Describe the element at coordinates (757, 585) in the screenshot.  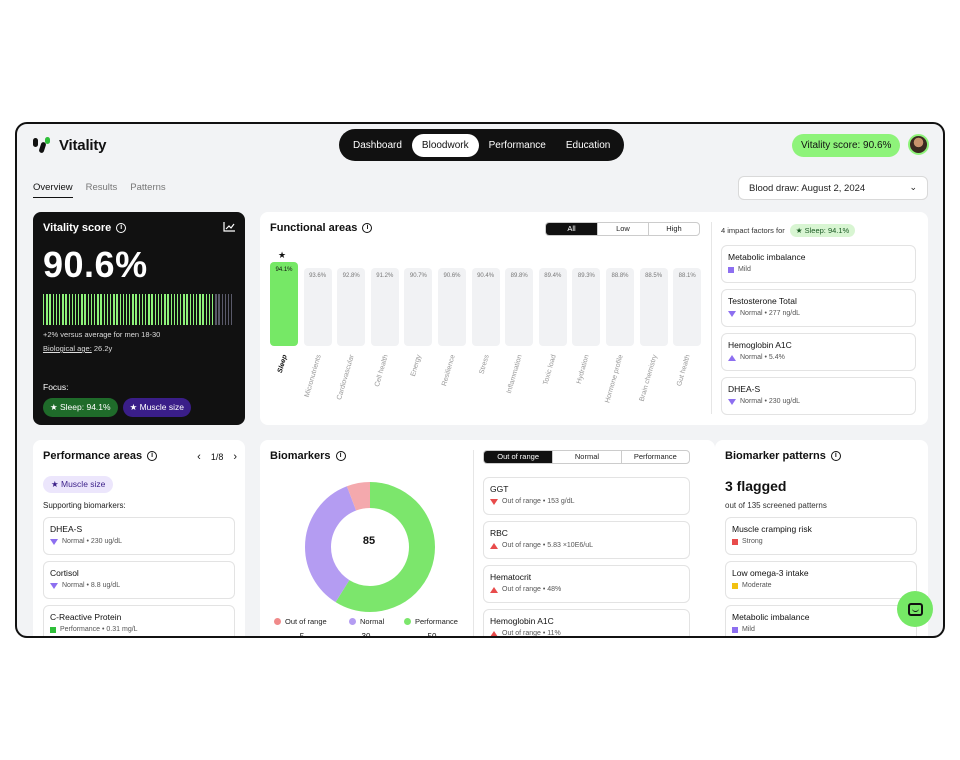
I see `pattern-status: Moderate` at that location.